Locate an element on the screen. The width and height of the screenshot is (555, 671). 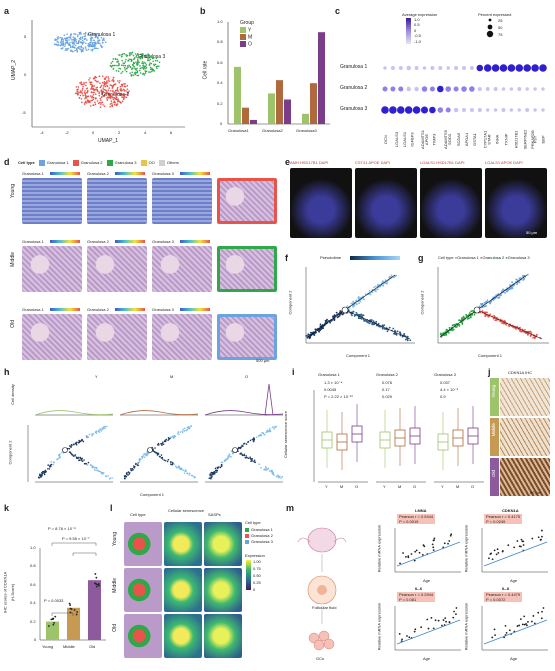
scatter-stat: Pearson r = 0.4175 is located at coordinates (503, 516).